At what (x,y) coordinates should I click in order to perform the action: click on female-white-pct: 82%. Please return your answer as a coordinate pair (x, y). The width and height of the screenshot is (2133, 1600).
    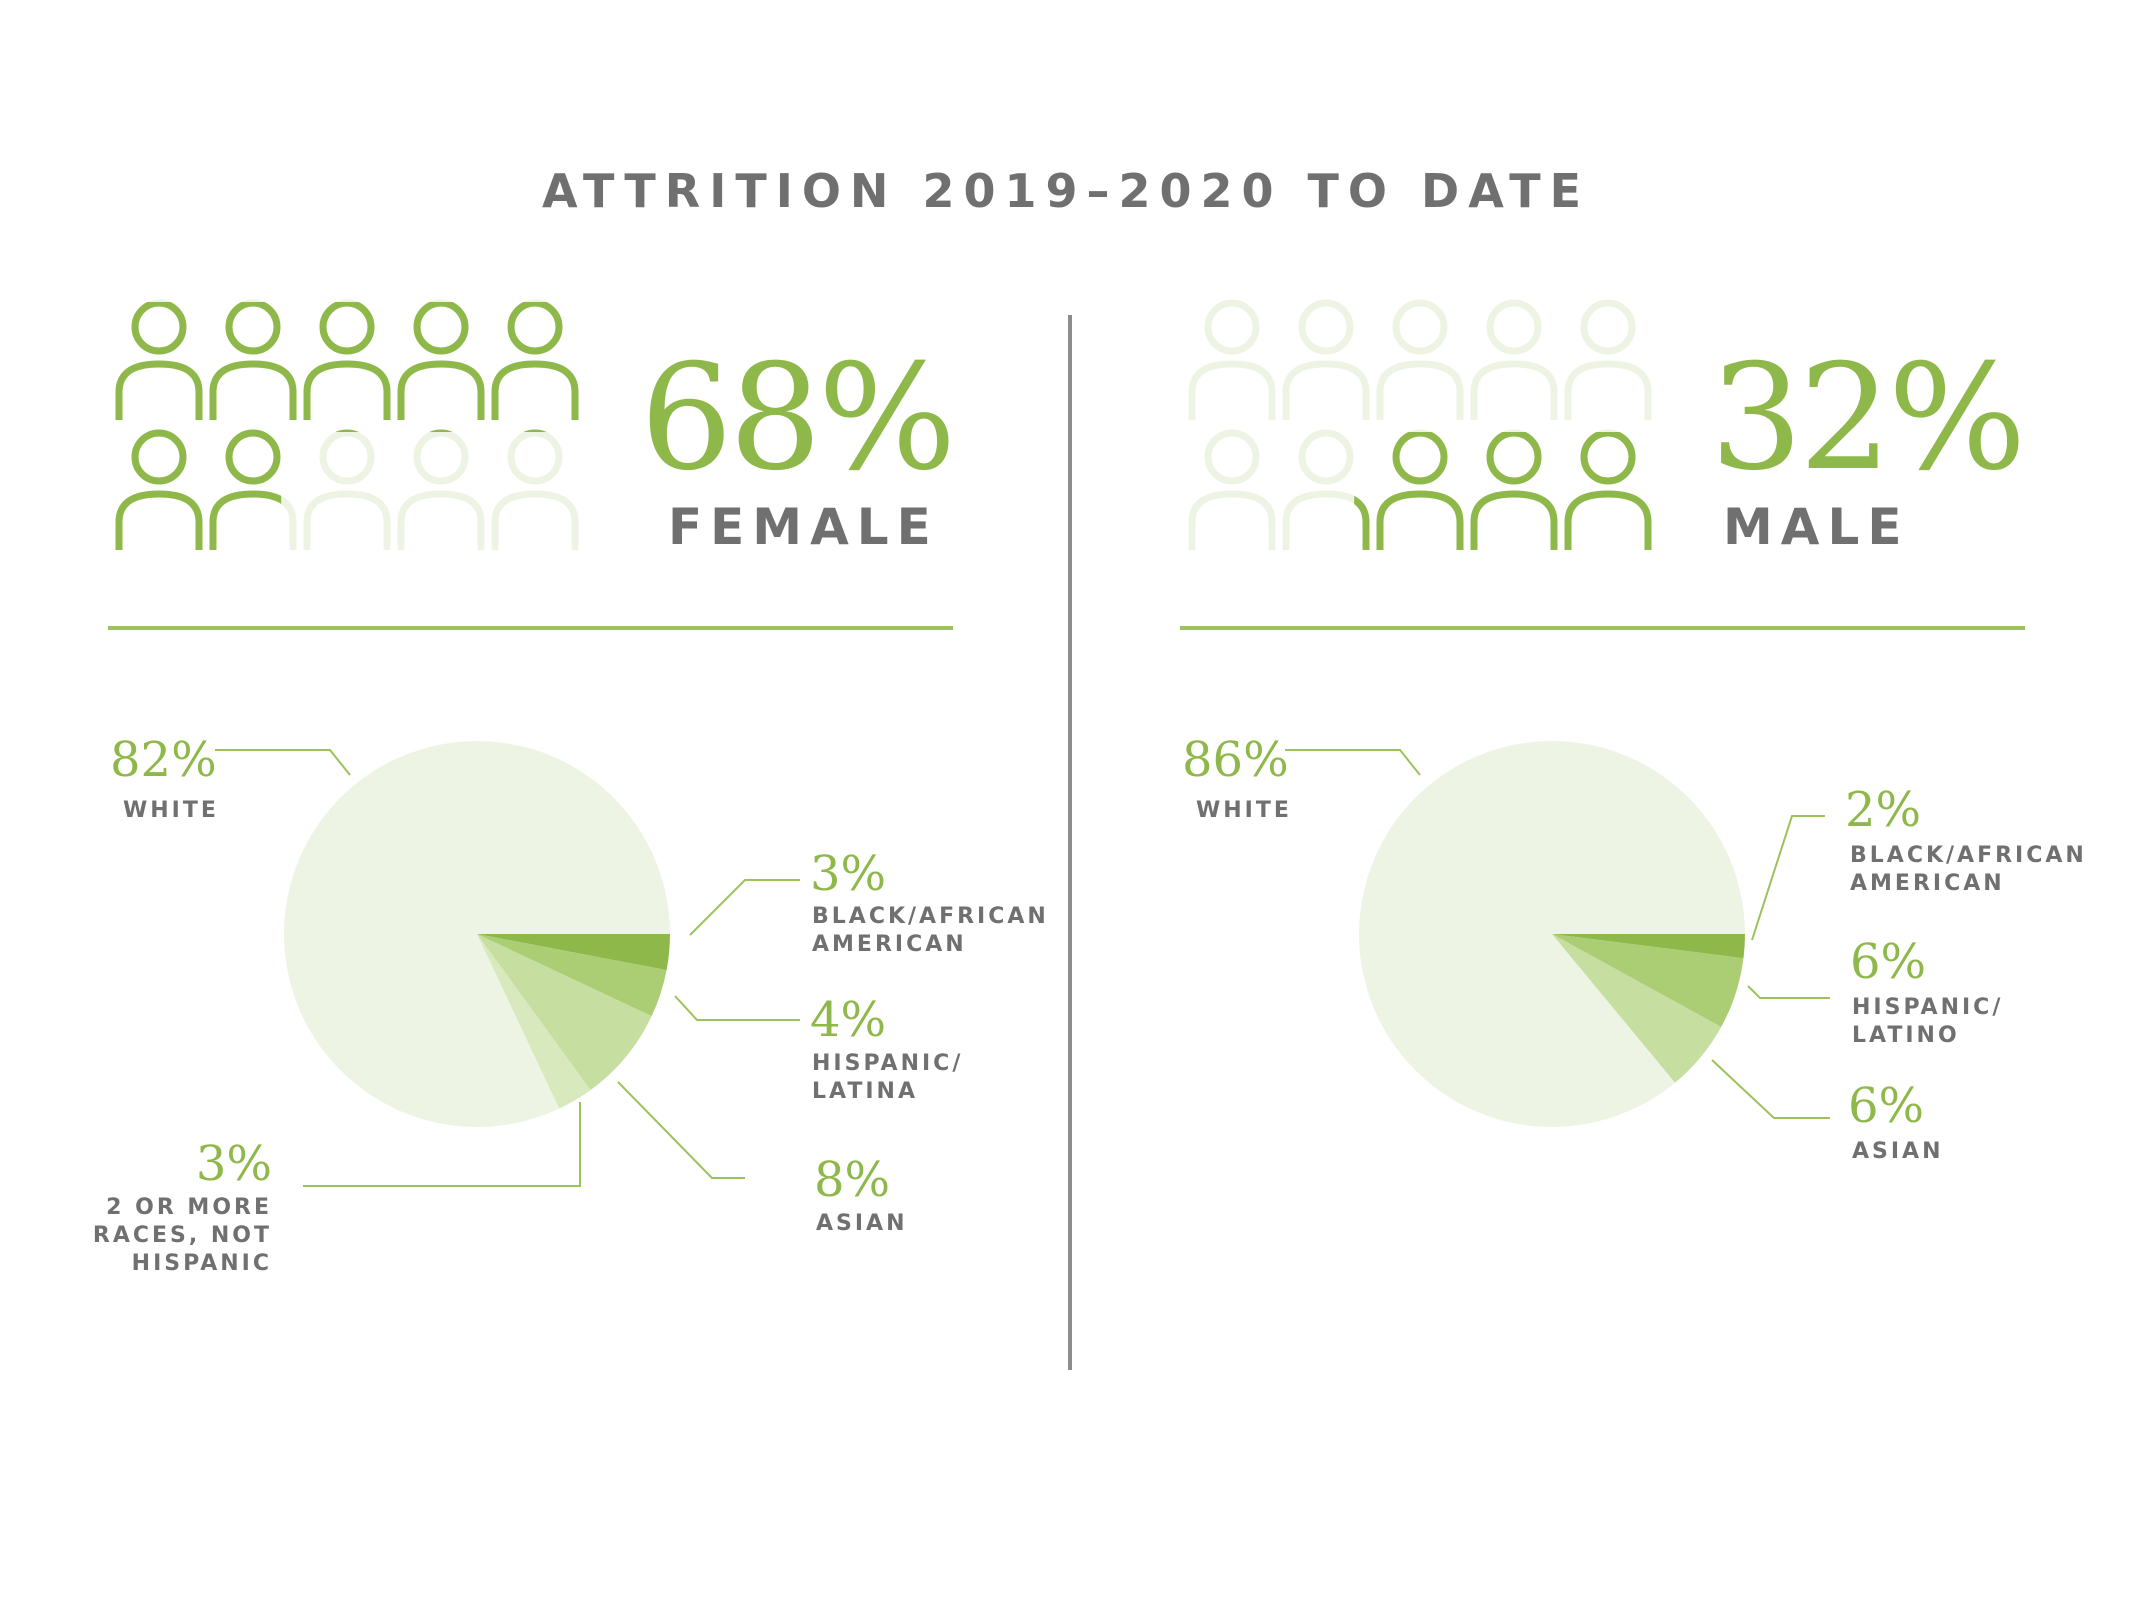
    Looking at the image, I should click on (163, 760).